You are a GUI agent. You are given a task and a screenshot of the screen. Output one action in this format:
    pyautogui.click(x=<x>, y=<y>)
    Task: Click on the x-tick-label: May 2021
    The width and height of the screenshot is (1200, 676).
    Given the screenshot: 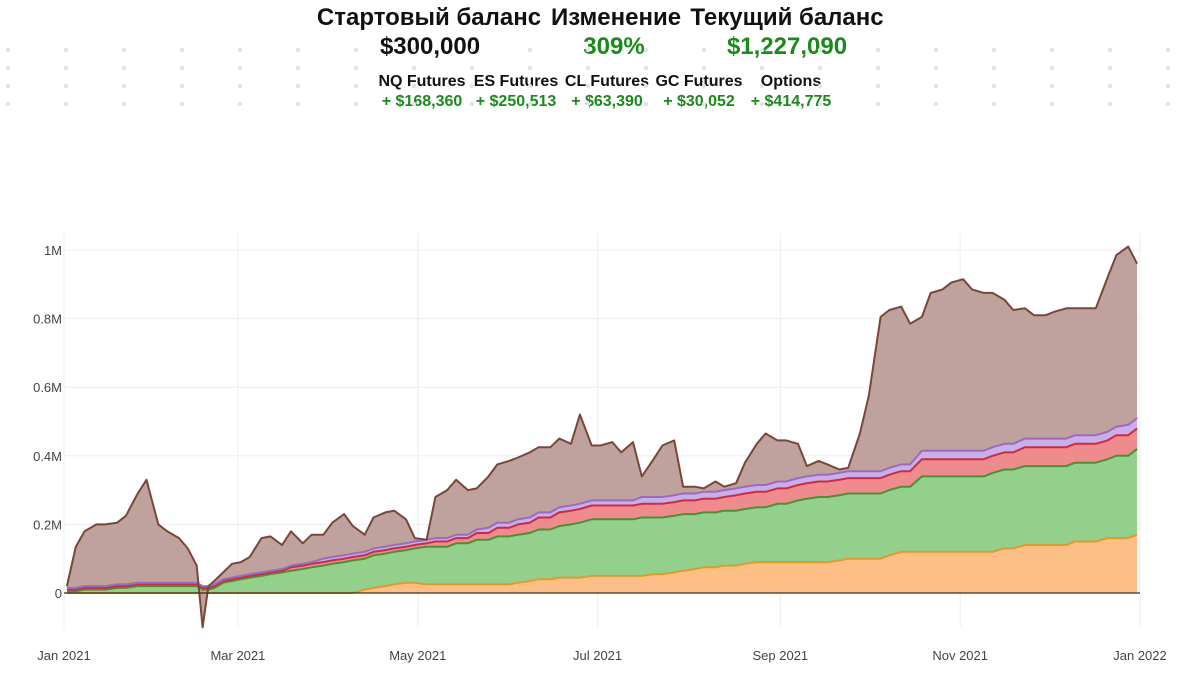 What is the action you would take?
    pyautogui.click(x=417, y=655)
    